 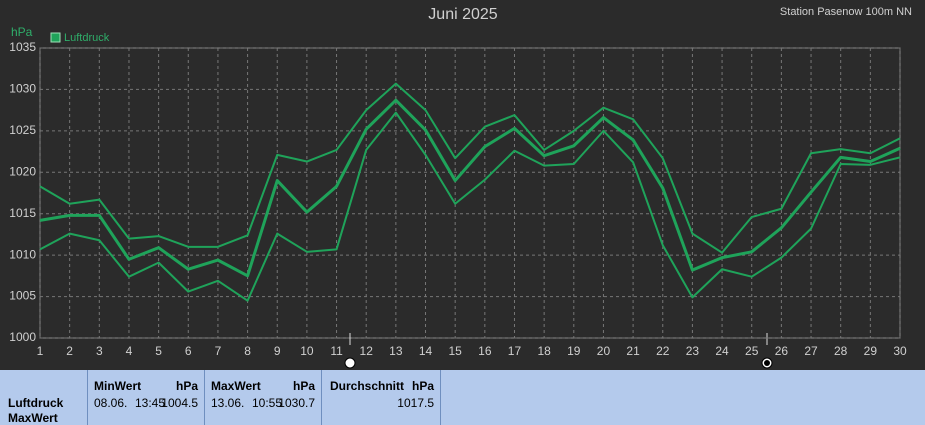 I want to click on x-tick-label: 18, so click(x=544, y=351).